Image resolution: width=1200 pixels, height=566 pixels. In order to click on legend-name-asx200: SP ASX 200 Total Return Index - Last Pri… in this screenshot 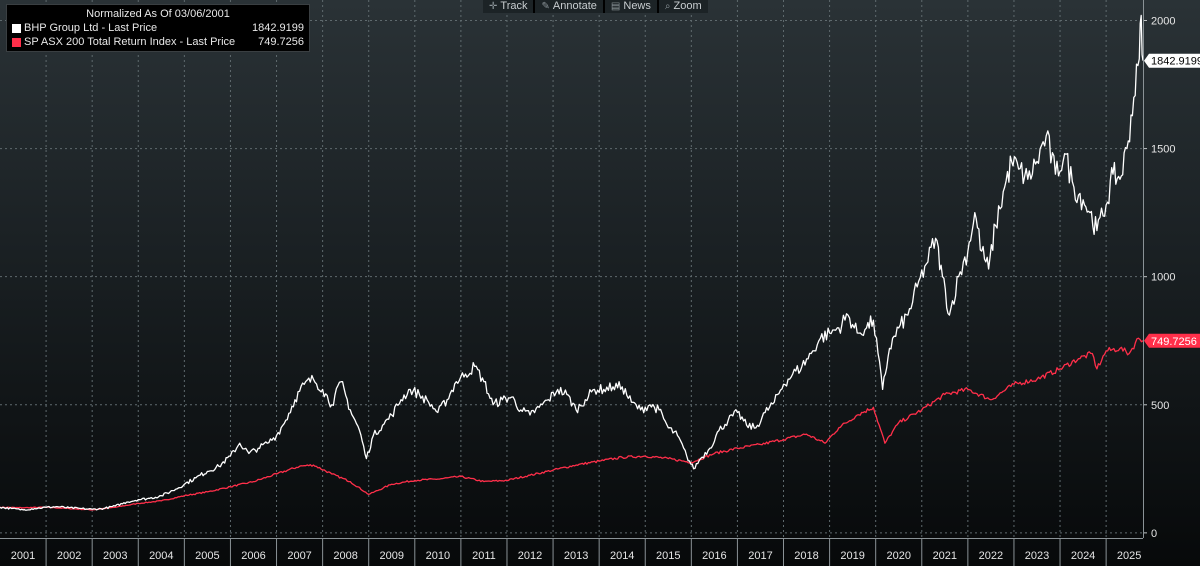, I will do `click(130, 42)`.